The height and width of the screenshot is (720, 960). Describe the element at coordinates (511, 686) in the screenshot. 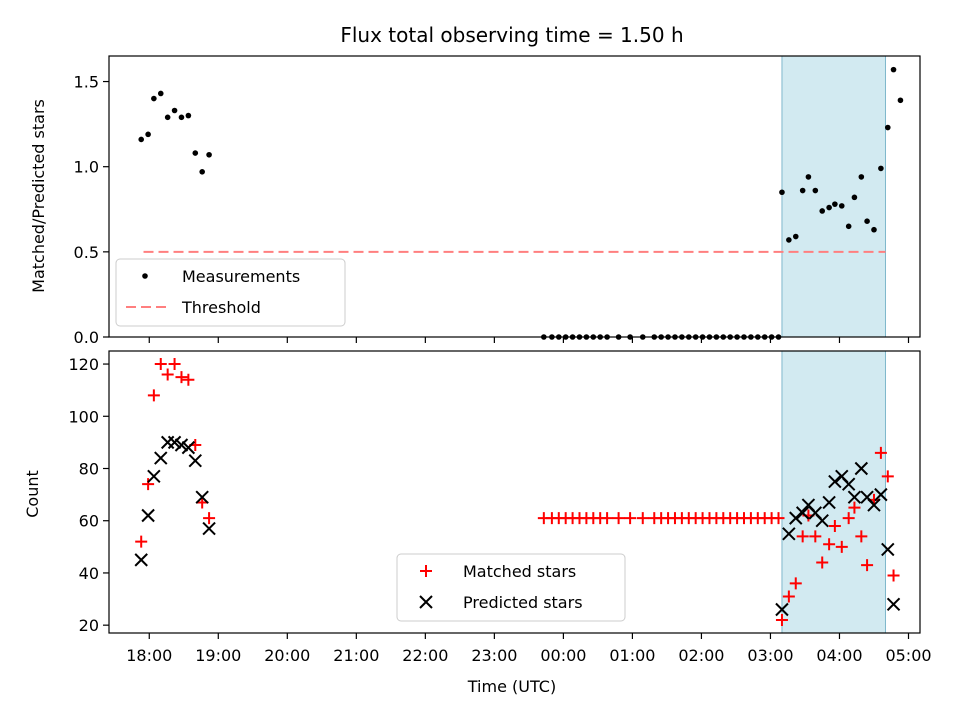

I see `x-axis-label: Time (UTC)` at that location.